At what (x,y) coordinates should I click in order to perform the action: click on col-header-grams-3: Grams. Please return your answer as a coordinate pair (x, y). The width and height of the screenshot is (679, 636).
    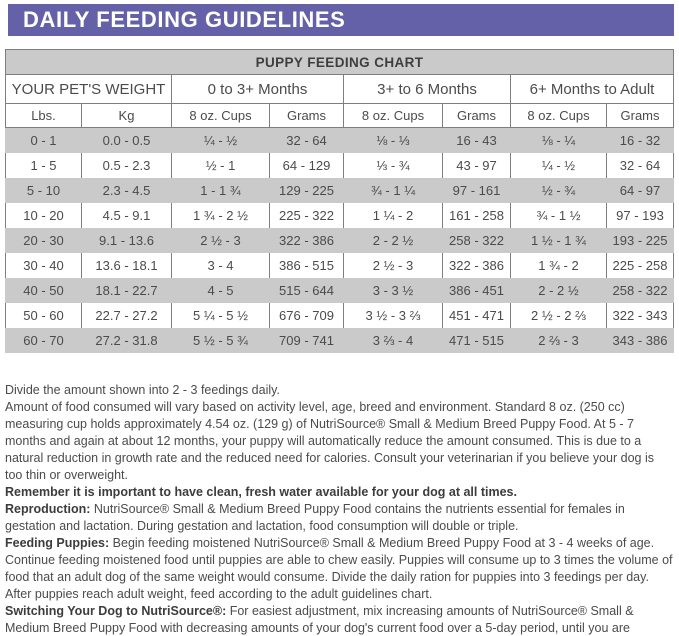
    Looking at the image, I should click on (640, 116).